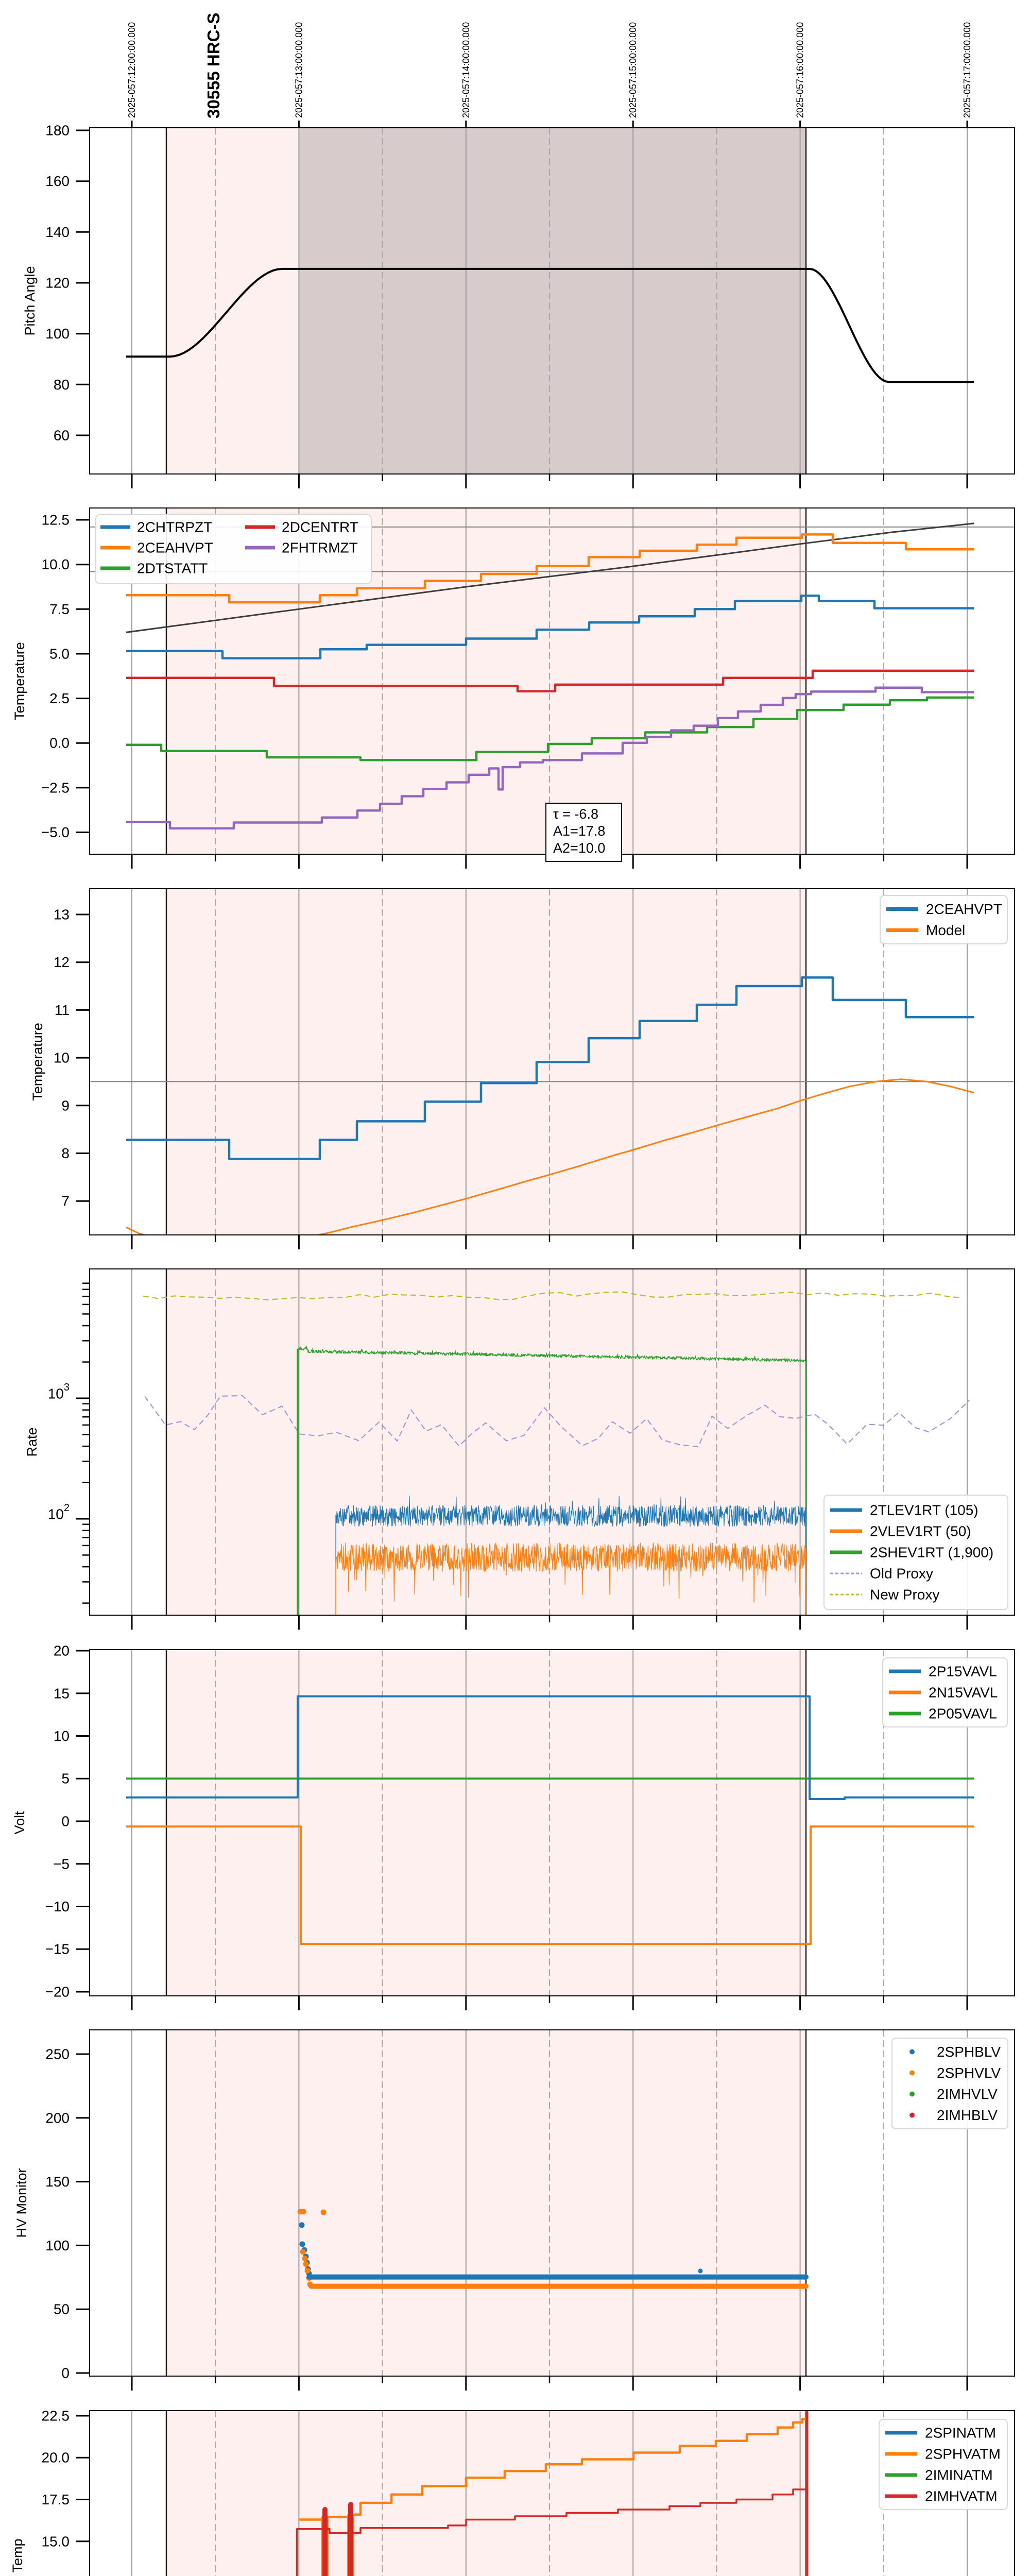  I want to click on svg-text: 2SPHVLV, so click(969, 2073).